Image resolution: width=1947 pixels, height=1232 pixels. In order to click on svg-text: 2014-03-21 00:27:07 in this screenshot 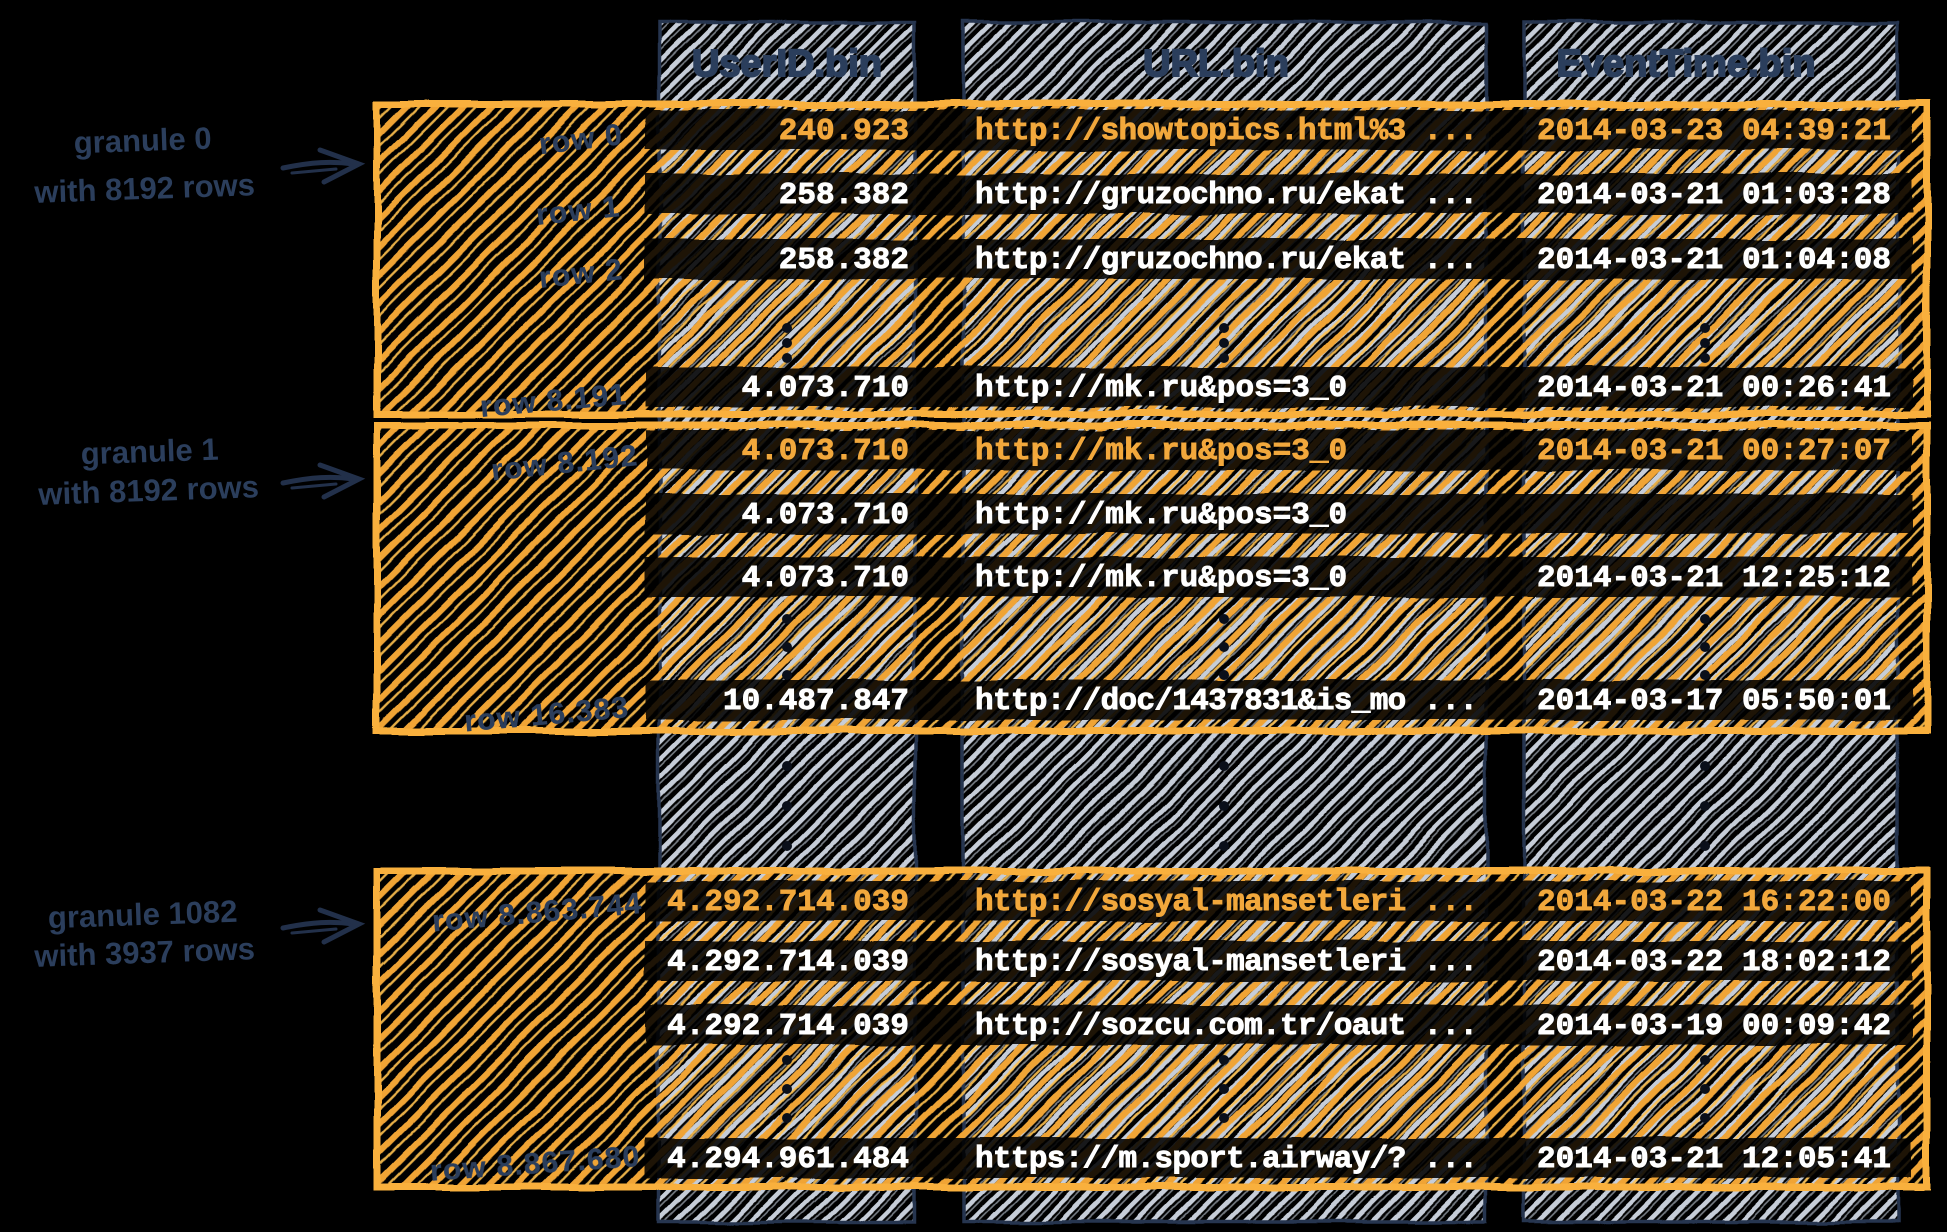, I will do `click(1714, 451)`.